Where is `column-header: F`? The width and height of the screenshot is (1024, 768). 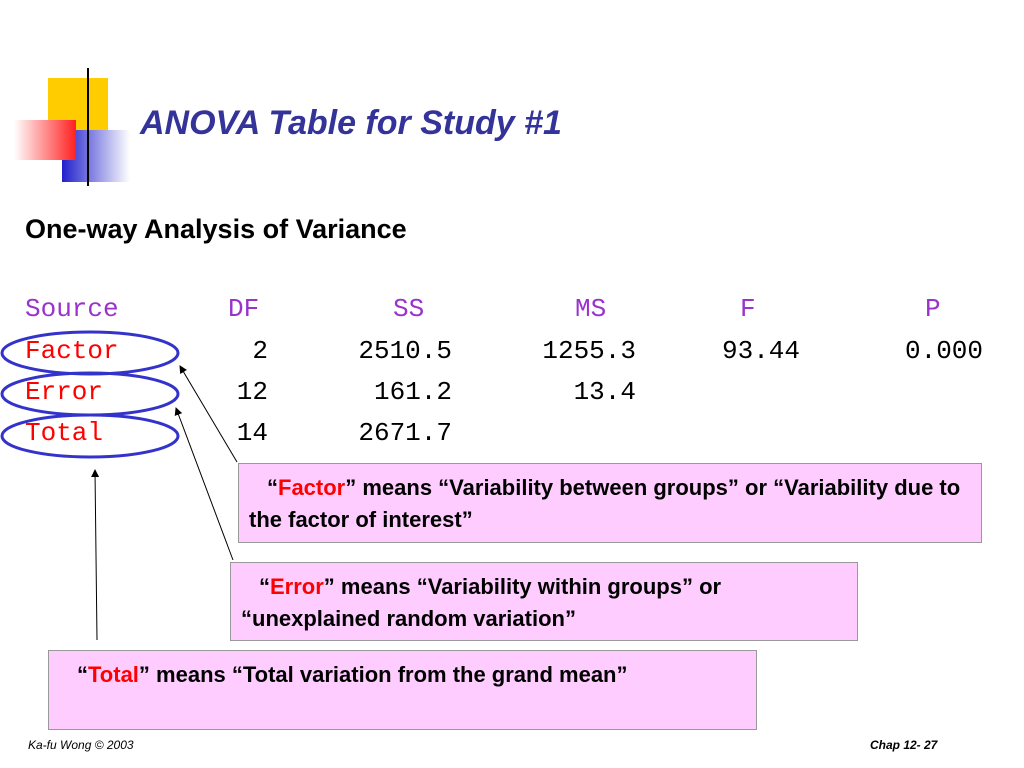 column-header: F is located at coordinates (748, 309).